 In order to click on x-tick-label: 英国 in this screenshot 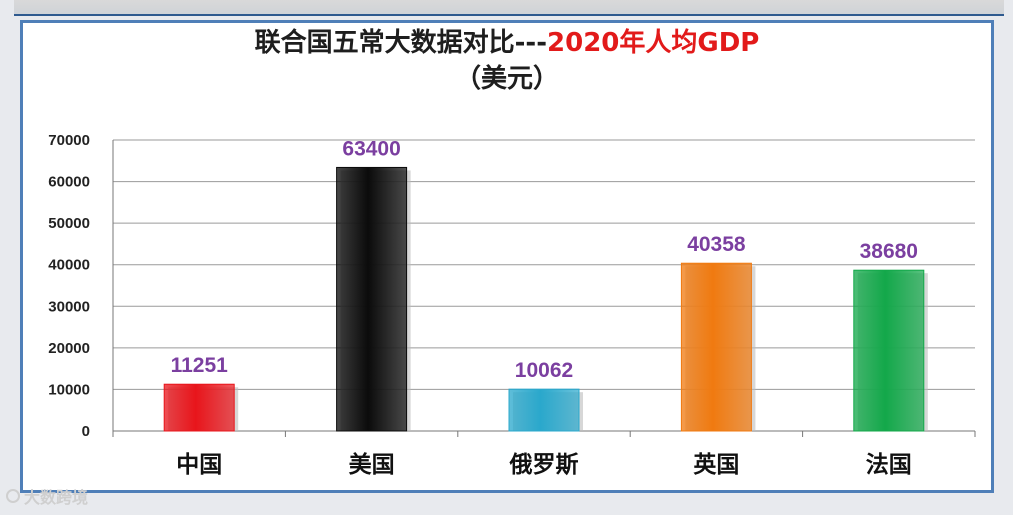, I will do `click(716, 464)`.